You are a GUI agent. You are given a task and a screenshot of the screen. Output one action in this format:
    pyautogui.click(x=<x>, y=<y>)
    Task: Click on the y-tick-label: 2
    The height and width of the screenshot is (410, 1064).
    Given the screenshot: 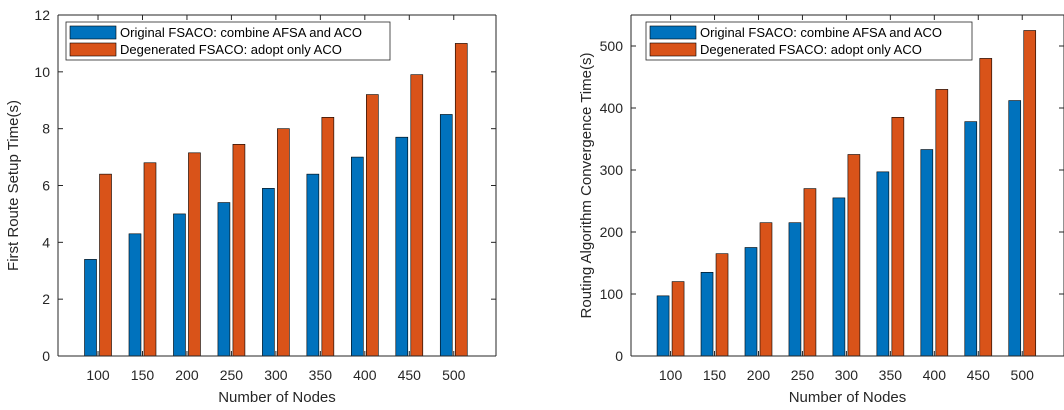 What is the action you would take?
    pyautogui.click(x=46, y=299)
    